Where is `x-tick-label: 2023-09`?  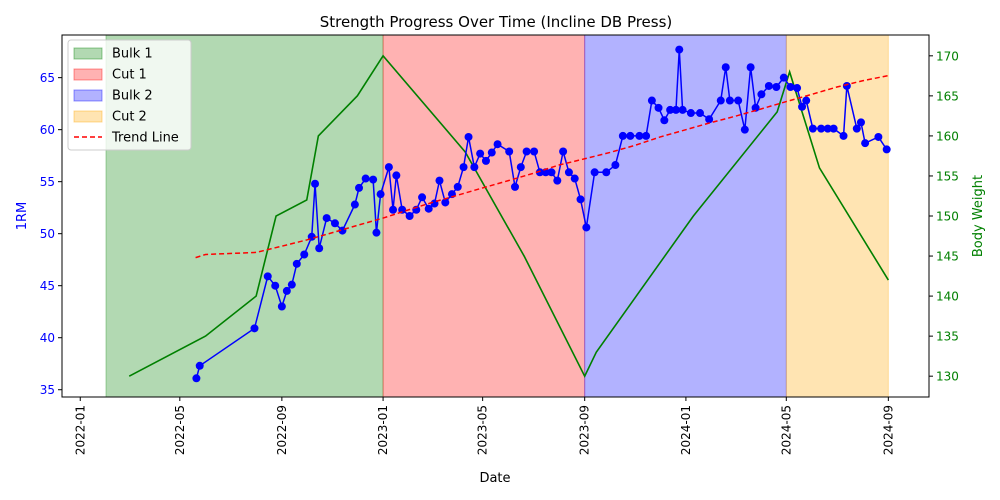
x-tick-label: 2023-09 is located at coordinates (585, 430).